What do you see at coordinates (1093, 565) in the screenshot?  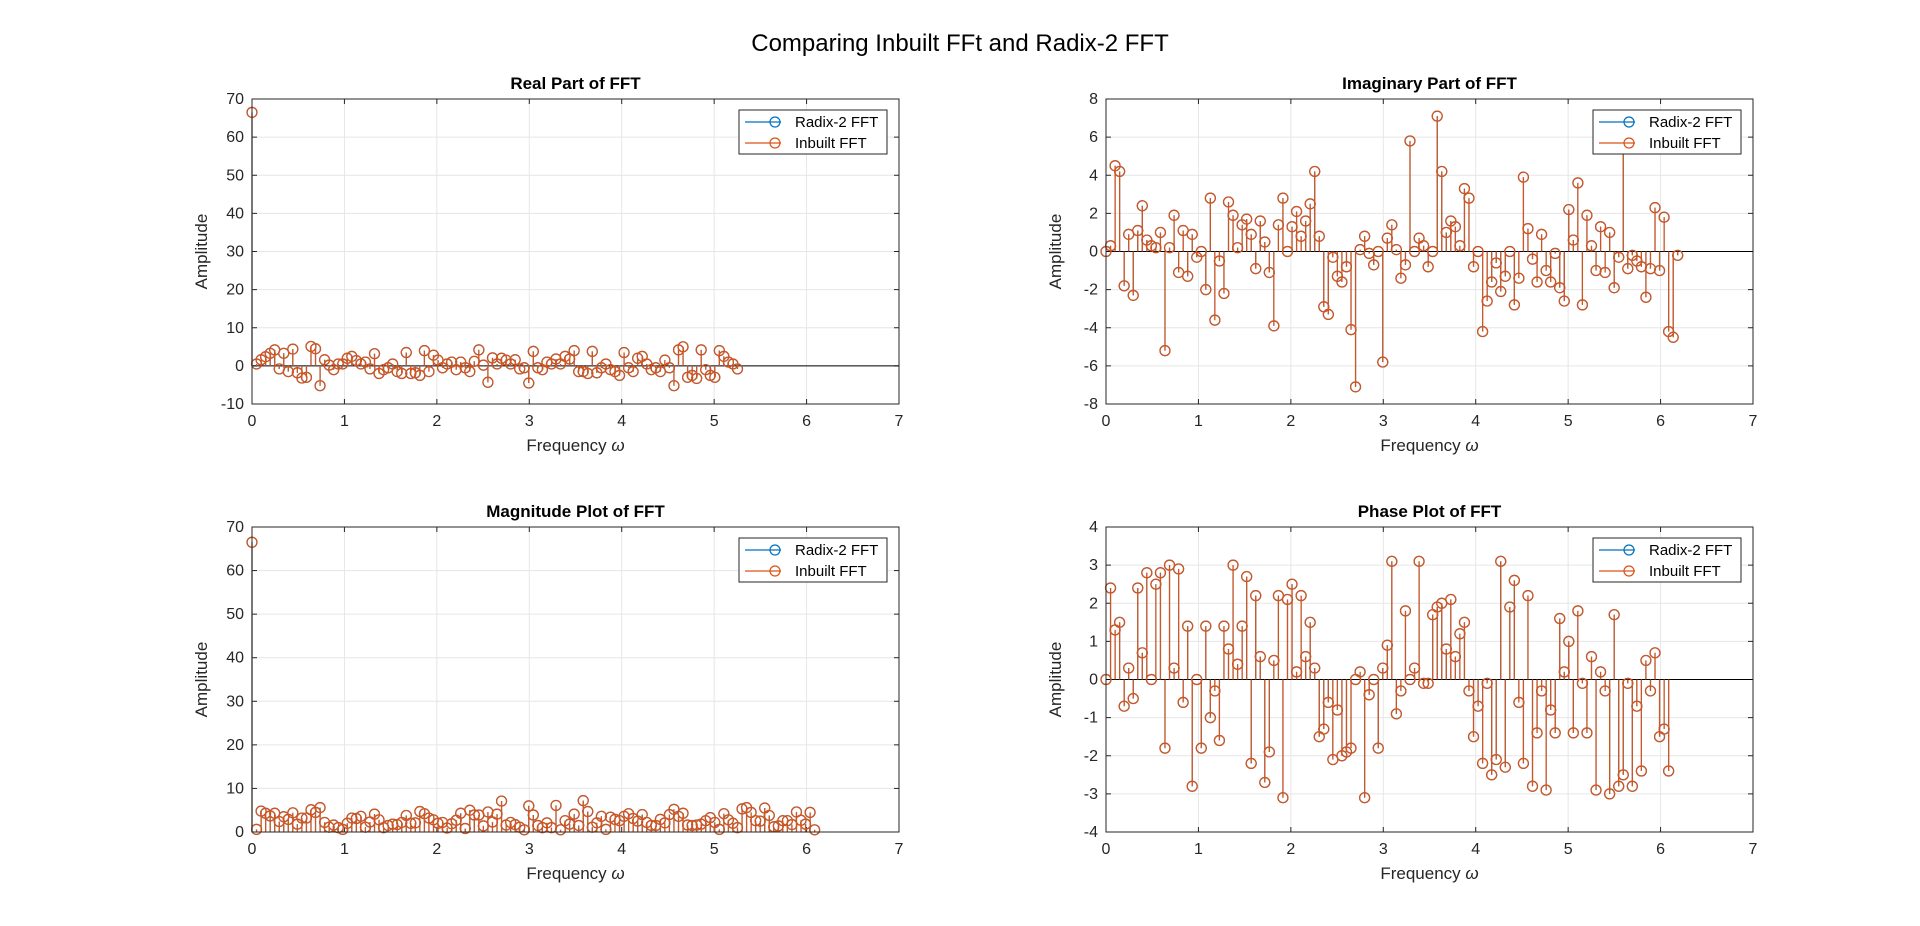 I see `y-tick-label: 3` at bounding box center [1093, 565].